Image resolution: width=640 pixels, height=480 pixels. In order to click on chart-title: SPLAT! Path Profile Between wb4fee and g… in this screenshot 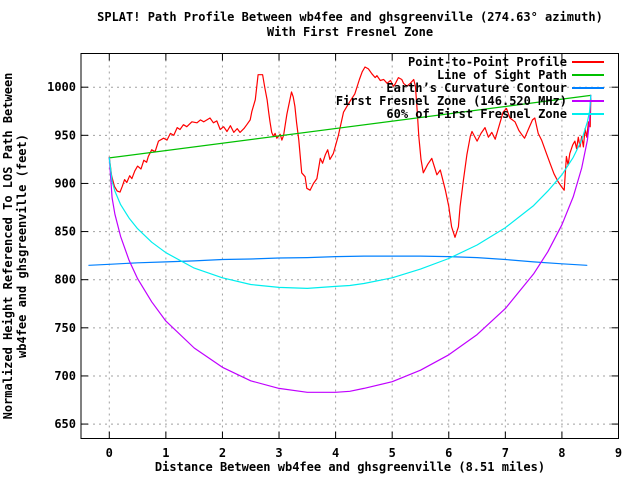, I will do `click(350, 17)`.